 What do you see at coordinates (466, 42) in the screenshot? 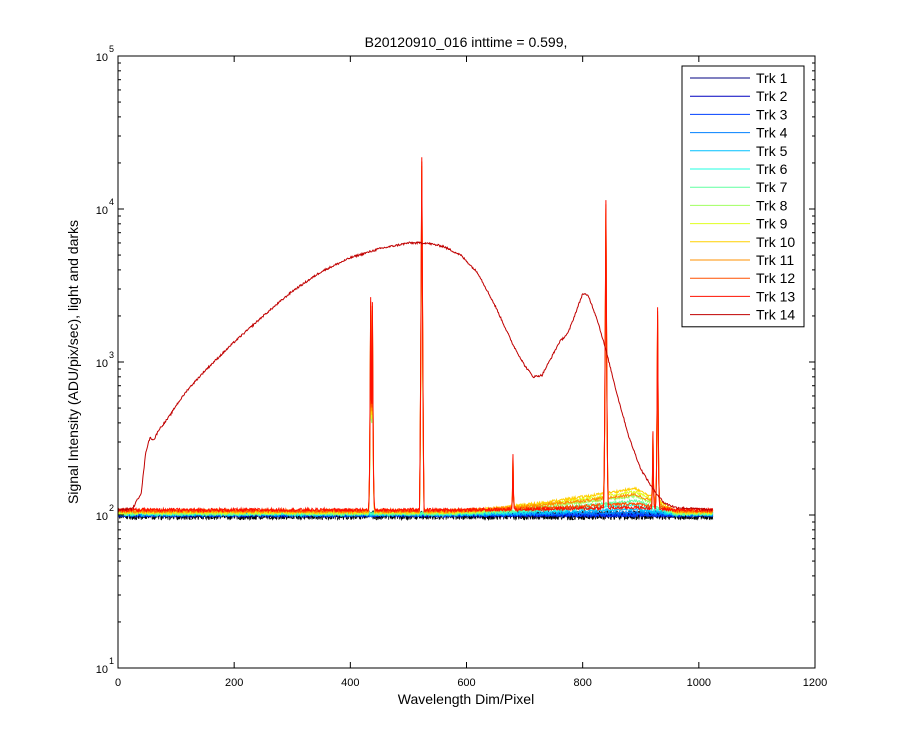
I see `chart-title: B20120910_016 inttime = 0.599,` at bounding box center [466, 42].